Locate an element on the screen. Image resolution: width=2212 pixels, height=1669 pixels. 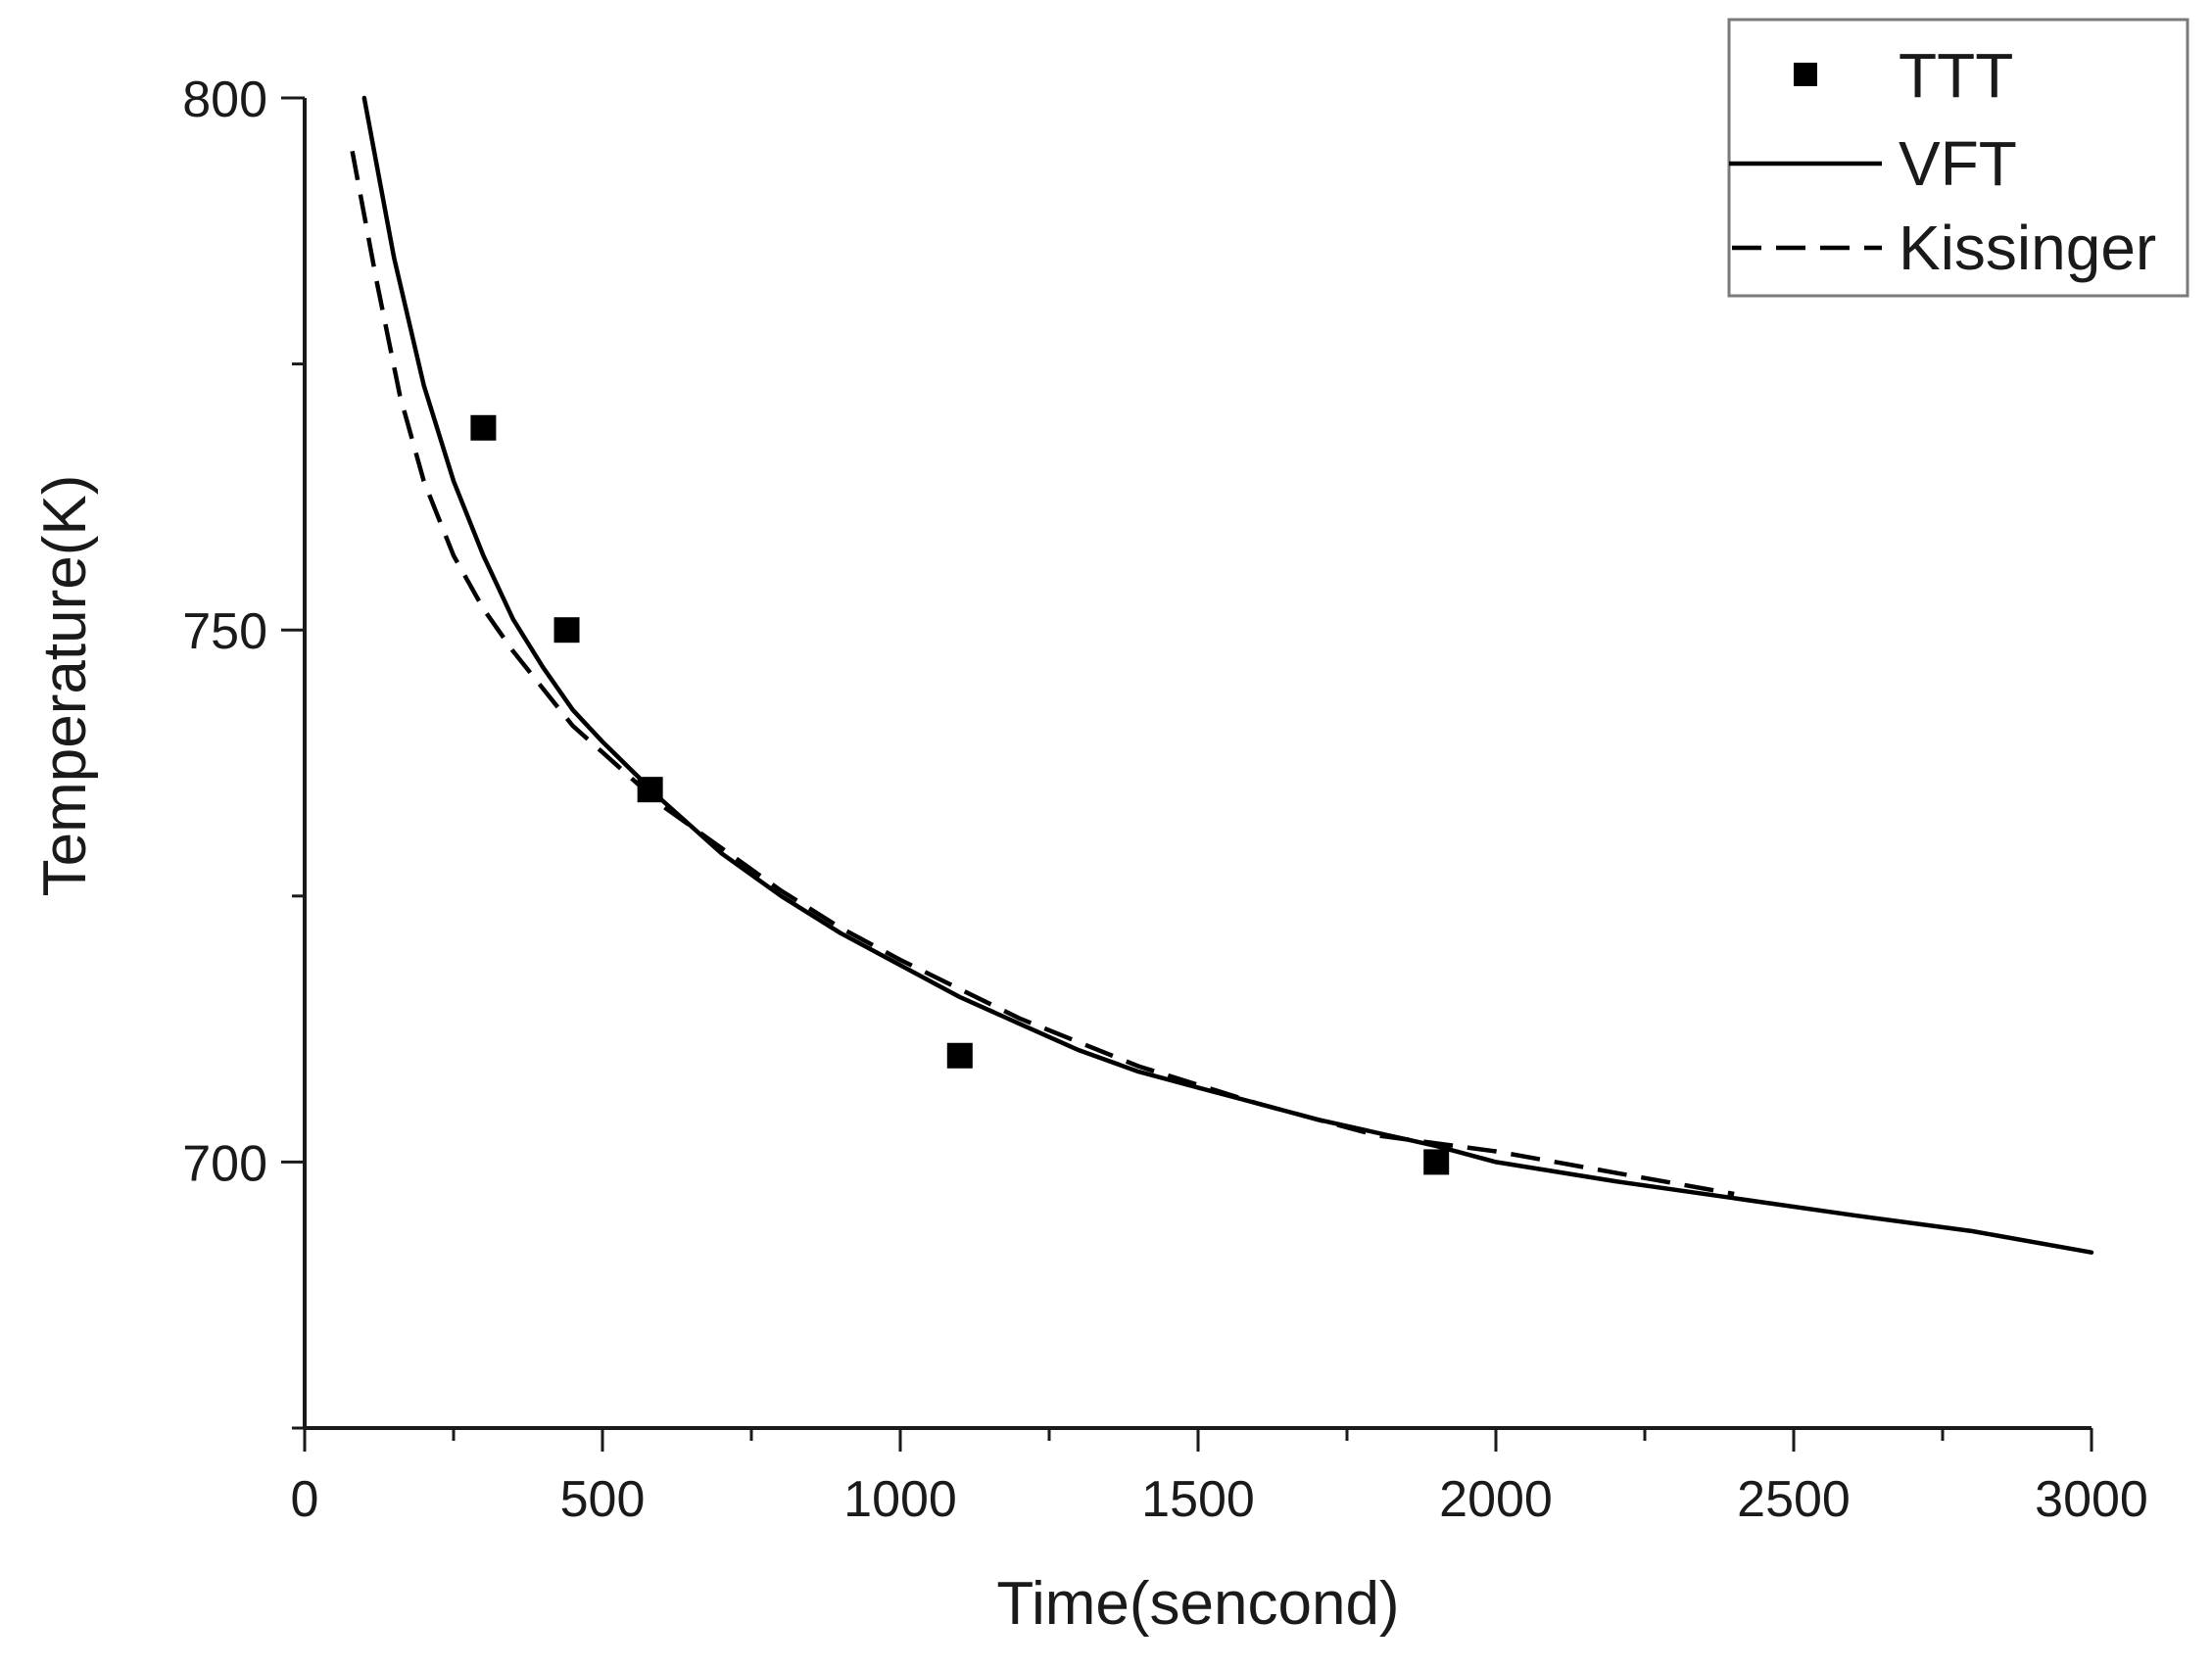
x-tick-label: 2500 is located at coordinates (1794, 1499).